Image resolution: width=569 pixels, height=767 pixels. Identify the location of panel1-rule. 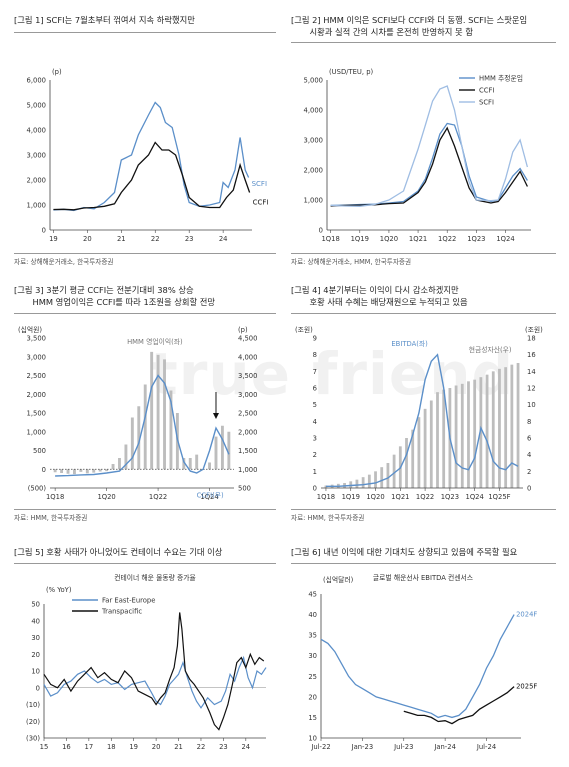
(145, 32).